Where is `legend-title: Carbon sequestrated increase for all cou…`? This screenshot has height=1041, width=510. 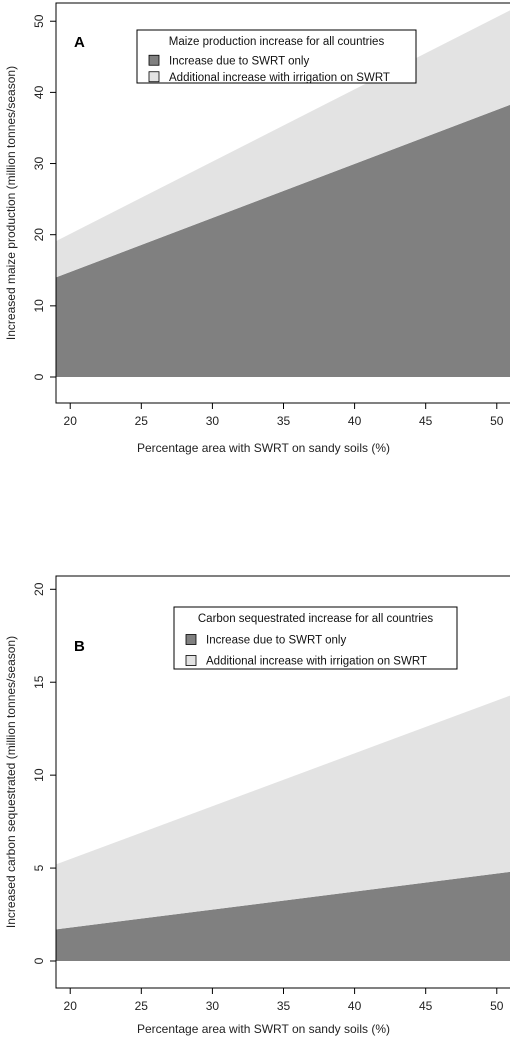
legend-title: Carbon sequestrated increase for all cou… is located at coordinates (315, 619).